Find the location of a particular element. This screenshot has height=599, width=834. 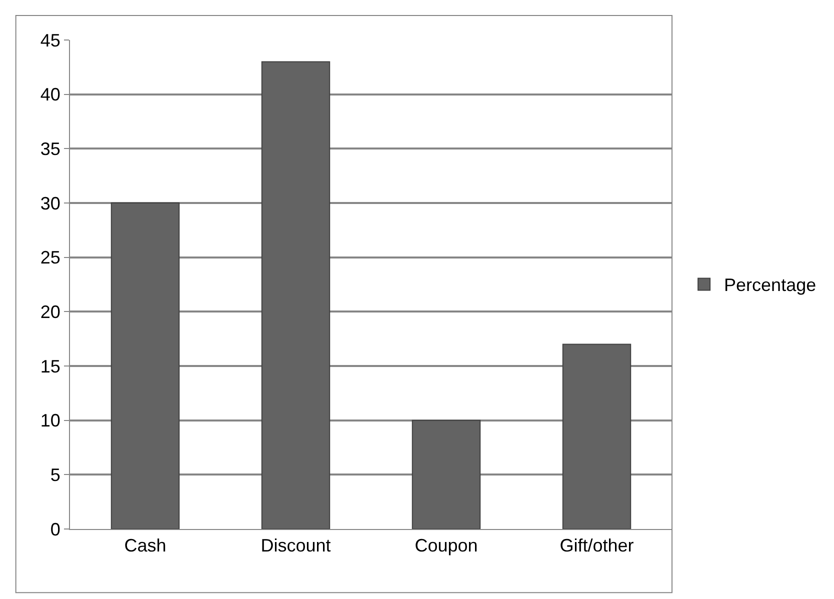

y-tick-label: 5 is located at coordinates (55, 474).